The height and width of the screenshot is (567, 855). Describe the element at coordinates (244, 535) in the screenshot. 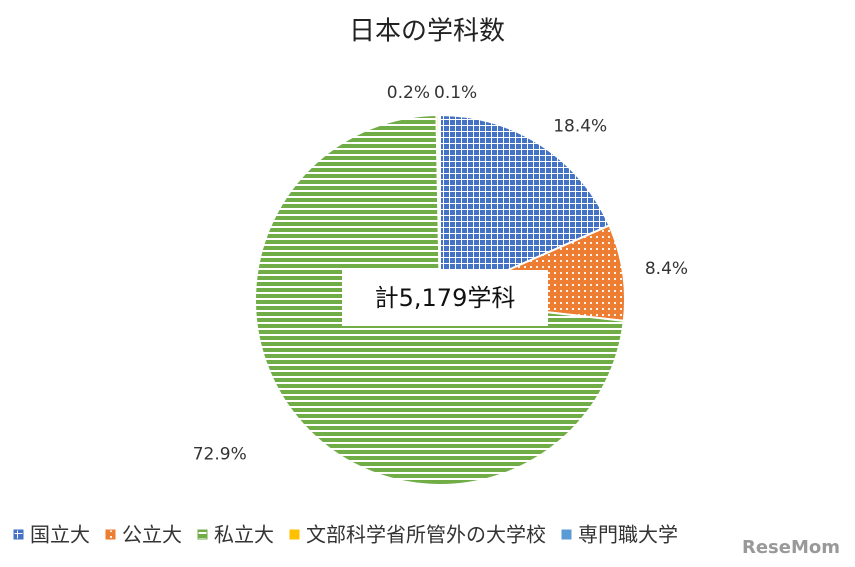

I see `legend-label: 私立大` at that location.